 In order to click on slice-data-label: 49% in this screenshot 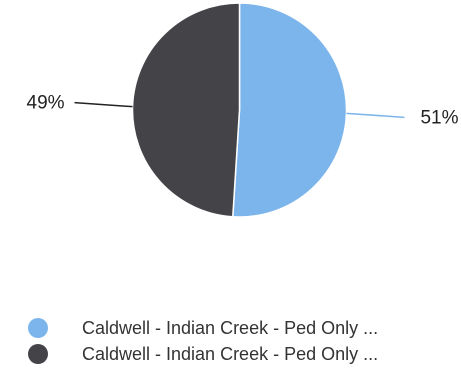, I will do `click(46, 103)`.